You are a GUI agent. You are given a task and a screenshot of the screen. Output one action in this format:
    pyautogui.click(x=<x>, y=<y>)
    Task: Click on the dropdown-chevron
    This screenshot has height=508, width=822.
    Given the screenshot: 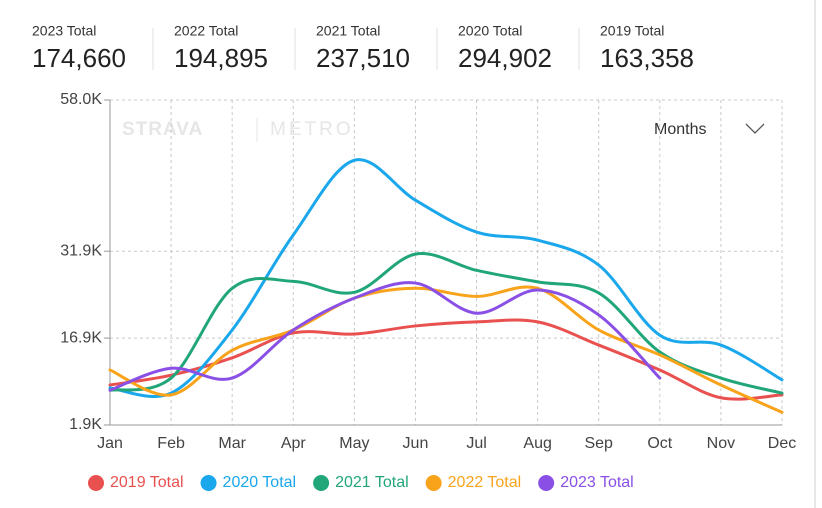 What is the action you would take?
    pyautogui.click(x=755, y=128)
    